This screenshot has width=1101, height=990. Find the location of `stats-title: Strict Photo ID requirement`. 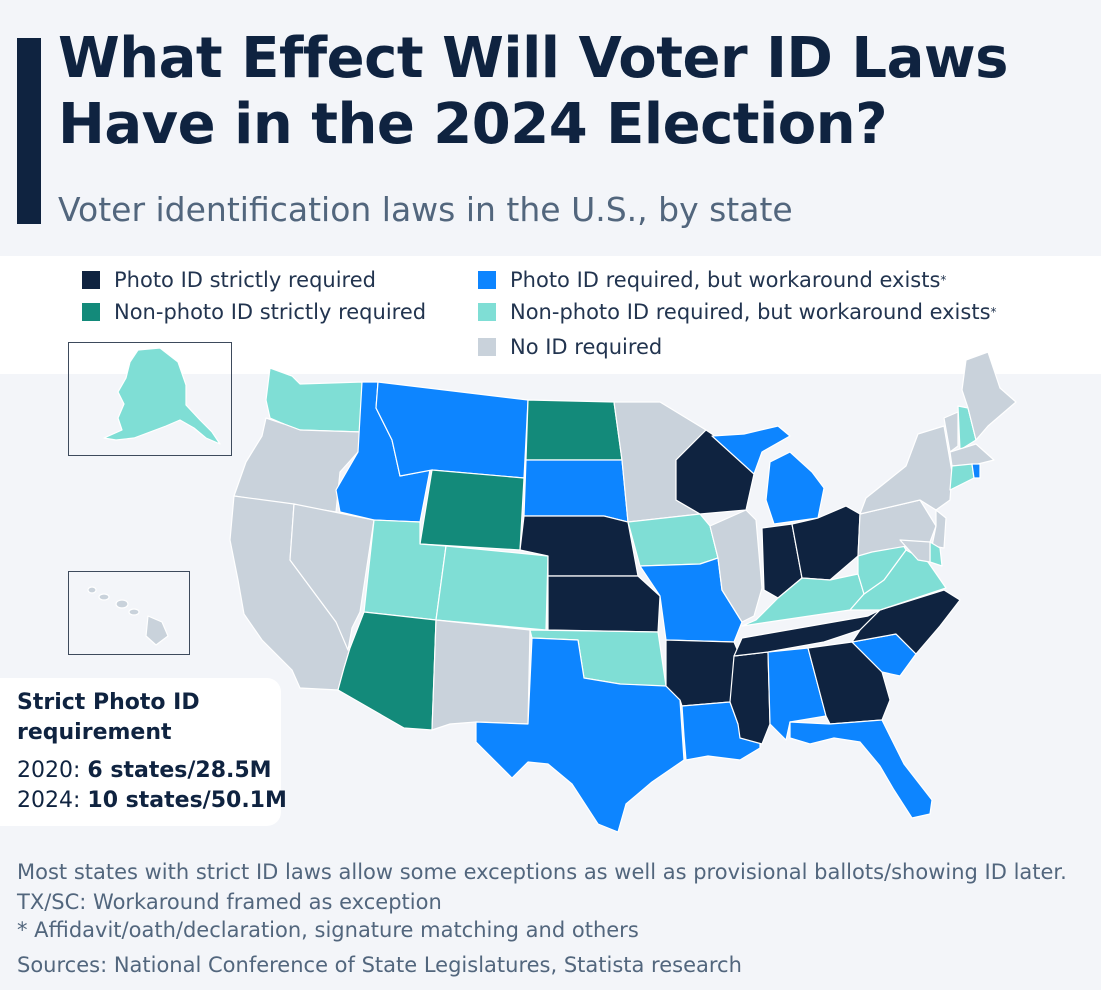

stats-title: Strict Photo ID requirement is located at coordinates (108, 717).